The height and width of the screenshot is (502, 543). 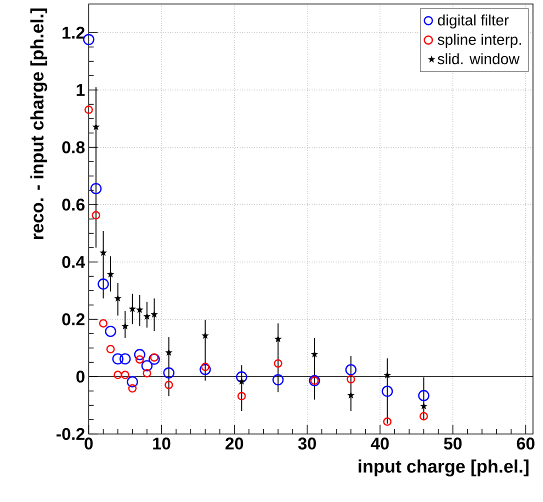 I want to click on y-axis-title: reco. - input charge [ph.el.], so click(x=39, y=124).